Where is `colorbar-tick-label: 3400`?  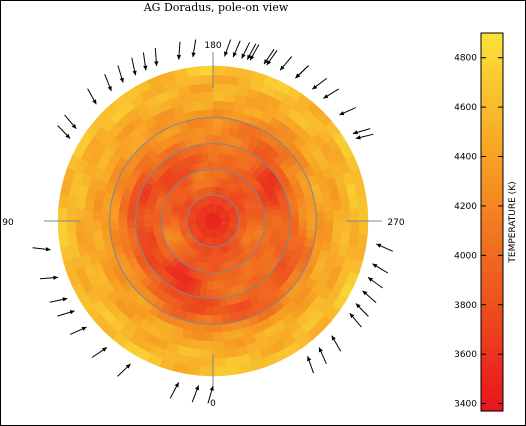
colorbar-tick-label: 3400 is located at coordinates (465, 405).